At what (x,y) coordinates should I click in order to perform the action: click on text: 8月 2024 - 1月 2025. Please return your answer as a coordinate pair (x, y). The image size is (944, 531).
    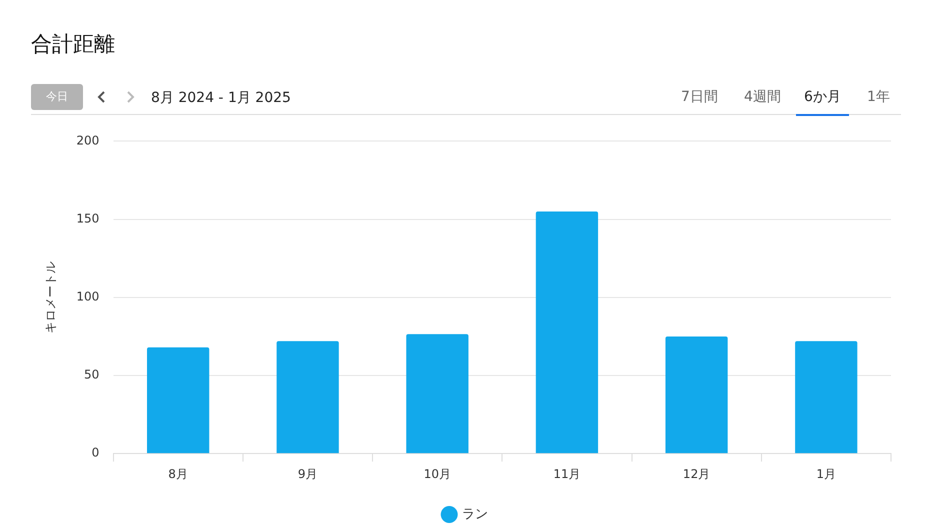
    Looking at the image, I should click on (221, 98).